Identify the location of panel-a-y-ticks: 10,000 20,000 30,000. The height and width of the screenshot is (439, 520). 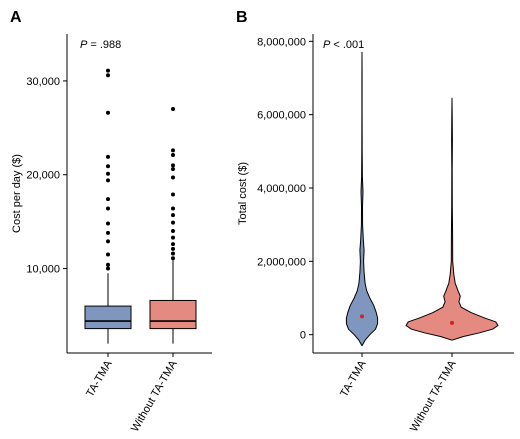
(46, 176).